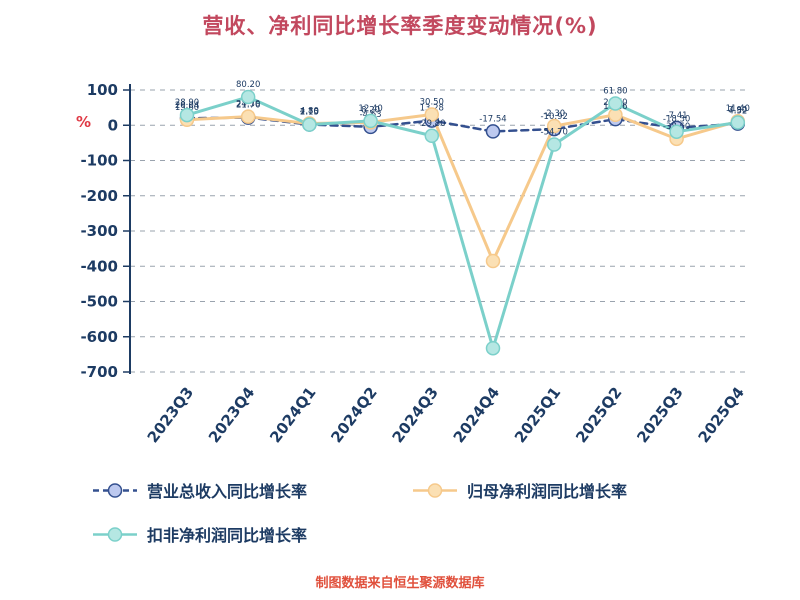 This screenshot has height=600, width=800. I want to click on svg-text: 2025Q4, so click(721, 415).